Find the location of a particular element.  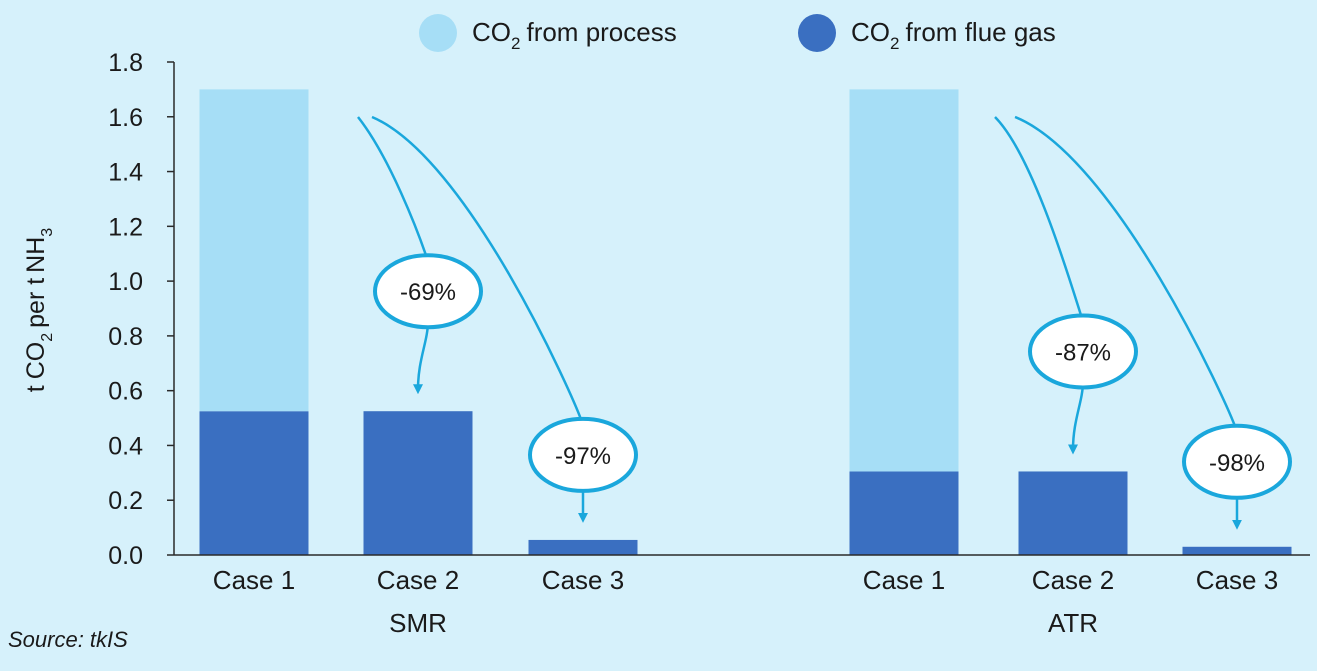

y-tick-label: 0.8 is located at coordinates (125, 337).